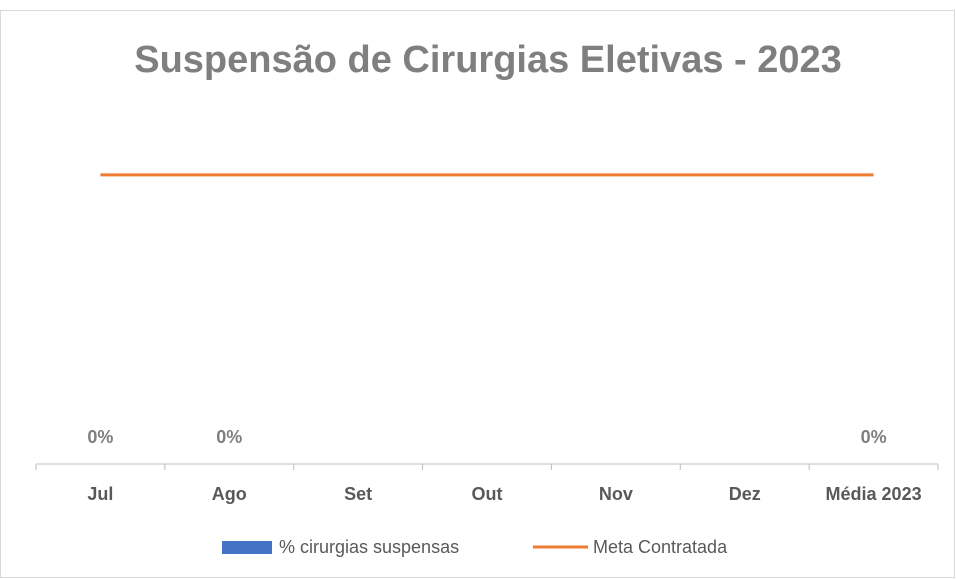 Image resolution: width=956 pixels, height=579 pixels. I want to click on x-tick-label: Dez, so click(745, 494).